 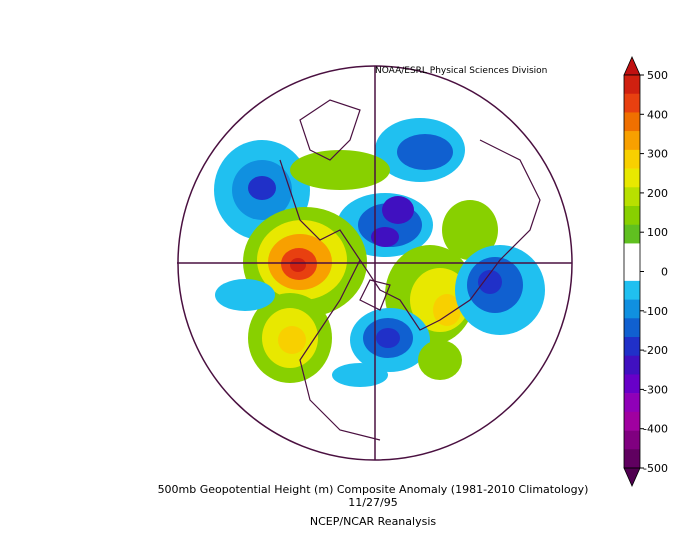 What do you see at coordinates (373, 521) in the screenshot?
I see `map-source: NCEP/NCAR Reanalysis` at bounding box center [373, 521].